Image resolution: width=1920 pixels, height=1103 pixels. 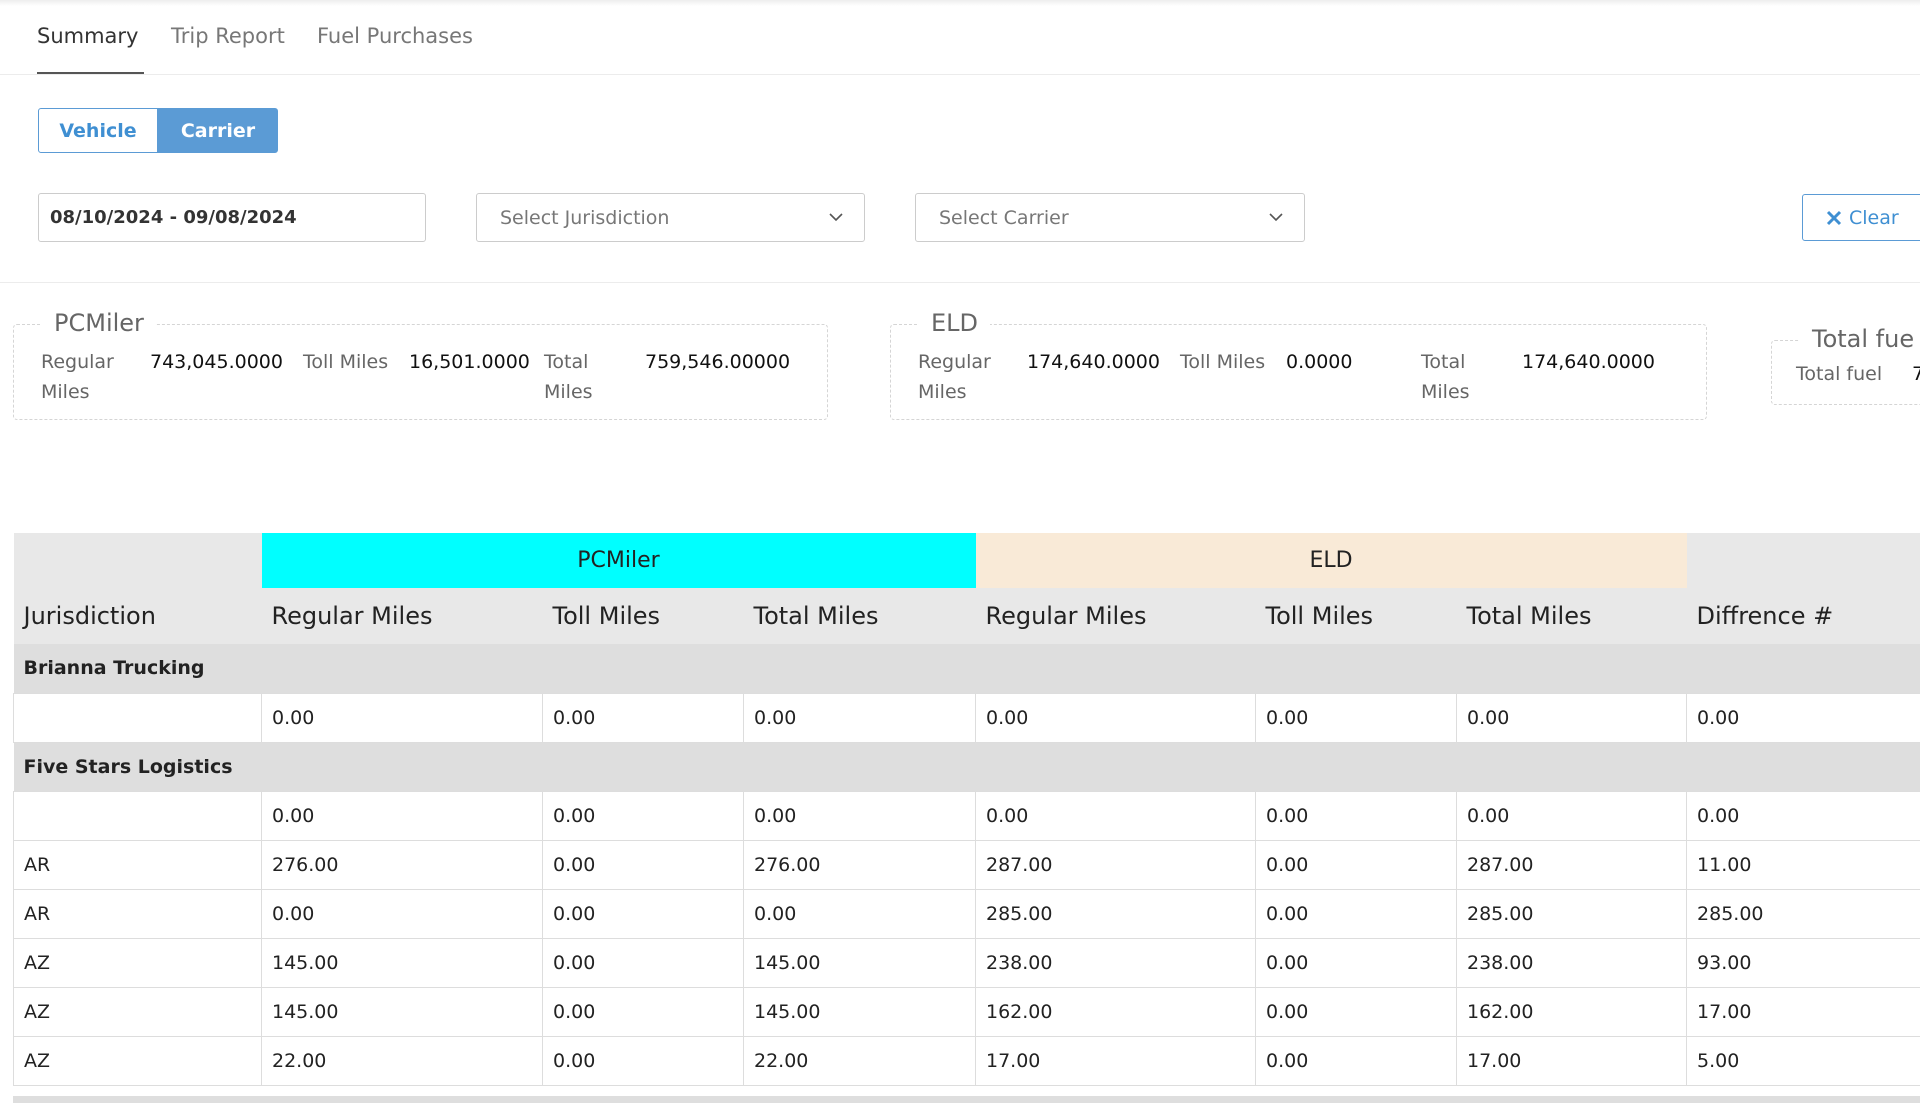 I want to click on card-value: 759,546.00000, so click(x=717, y=362).